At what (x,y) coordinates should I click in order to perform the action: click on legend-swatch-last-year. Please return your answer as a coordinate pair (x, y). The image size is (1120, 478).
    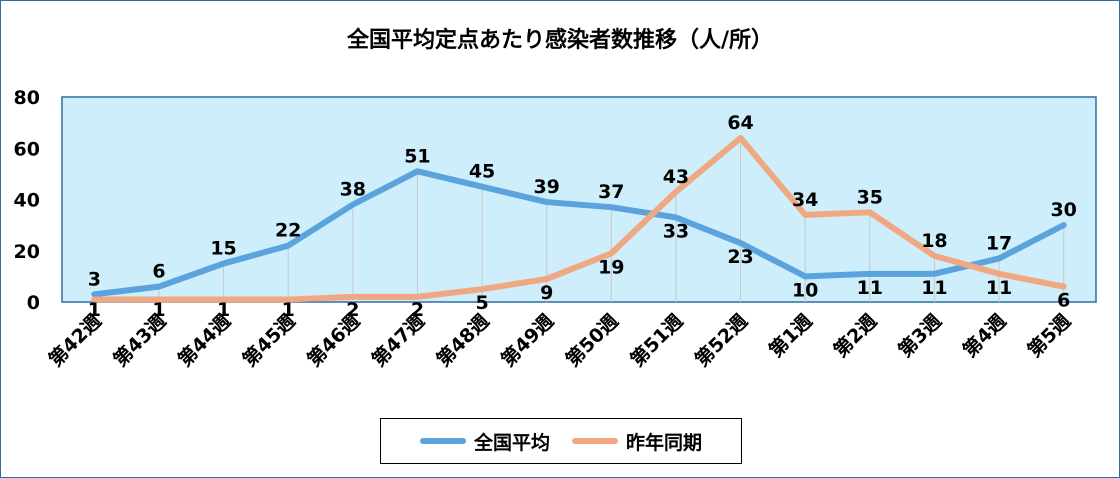
    Looking at the image, I should click on (595, 441).